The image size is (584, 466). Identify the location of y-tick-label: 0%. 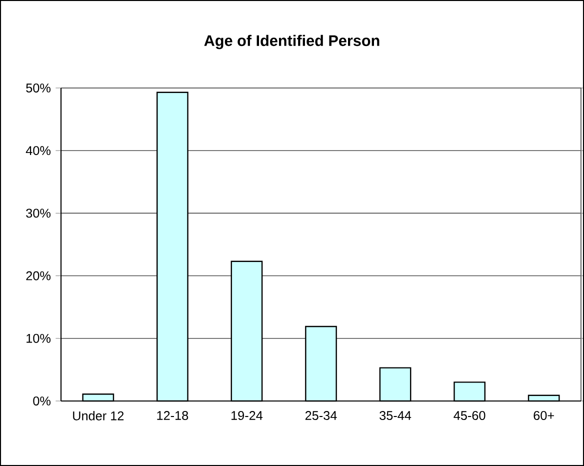
(42, 401).